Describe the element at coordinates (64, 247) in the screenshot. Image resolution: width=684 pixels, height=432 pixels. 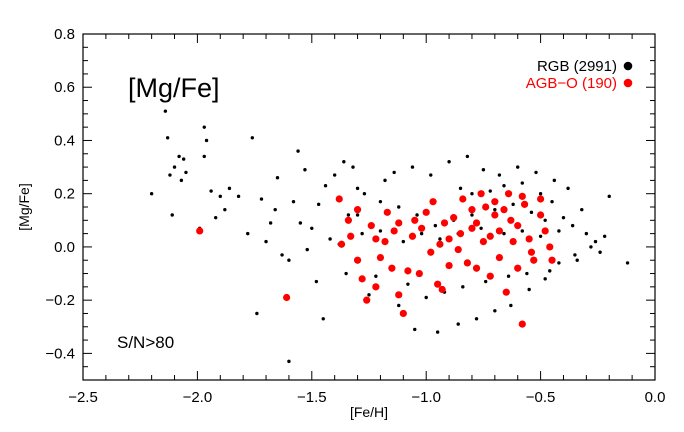
I see `y-tick-label: 0.0` at that location.